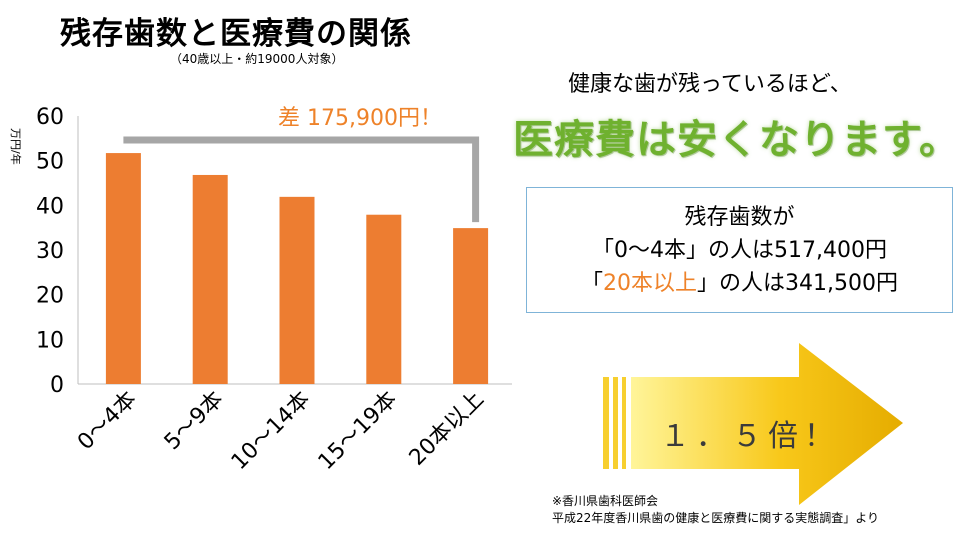 Image resolution: width=953 pixels, height=553 pixels. I want to click on highlight-20-teeth: 20本以上, so click(650, 283).